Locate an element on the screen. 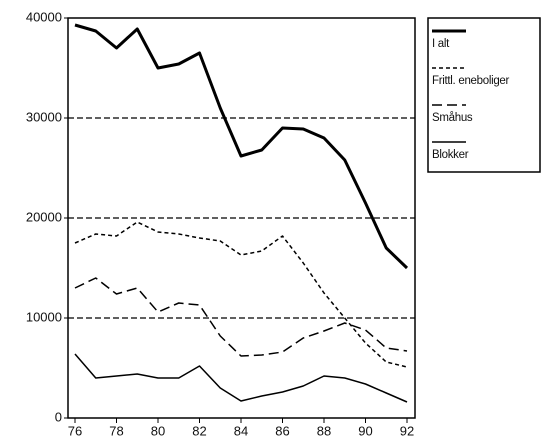 The width and height of the screenshot is (542, 444). x-tick-label: 90 is located at coordinates (365, 430).